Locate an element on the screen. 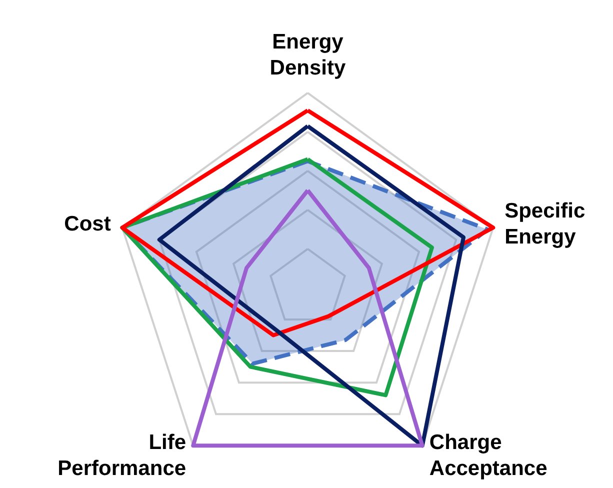 This screenshot has width=613, height=488. spoke-label: Charge Acceptance is located at coordinates (488, 455).